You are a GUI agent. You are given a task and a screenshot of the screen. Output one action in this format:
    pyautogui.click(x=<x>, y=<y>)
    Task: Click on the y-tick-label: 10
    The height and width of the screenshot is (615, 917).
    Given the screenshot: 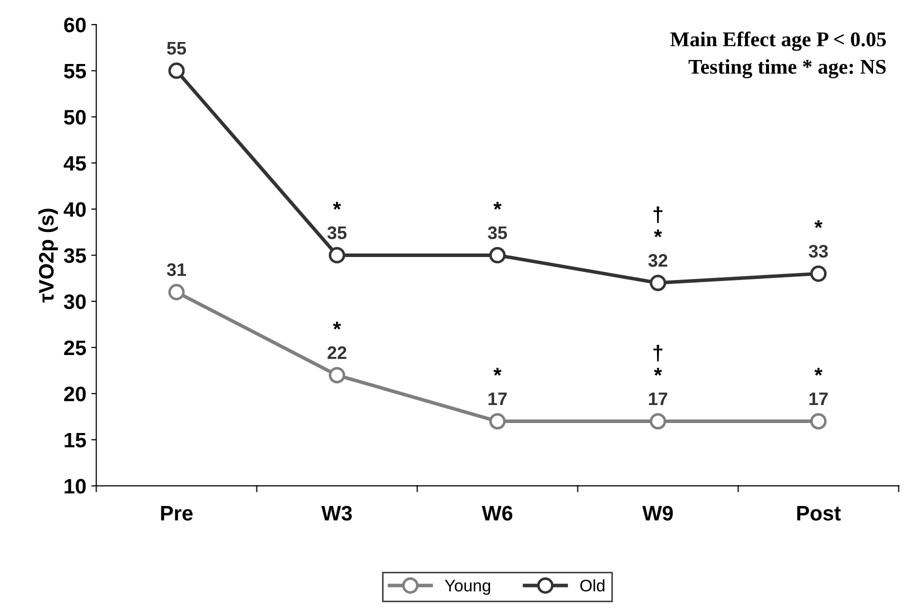 What is the action you would take?
    pyautogui.click(x=75, y=486)
    